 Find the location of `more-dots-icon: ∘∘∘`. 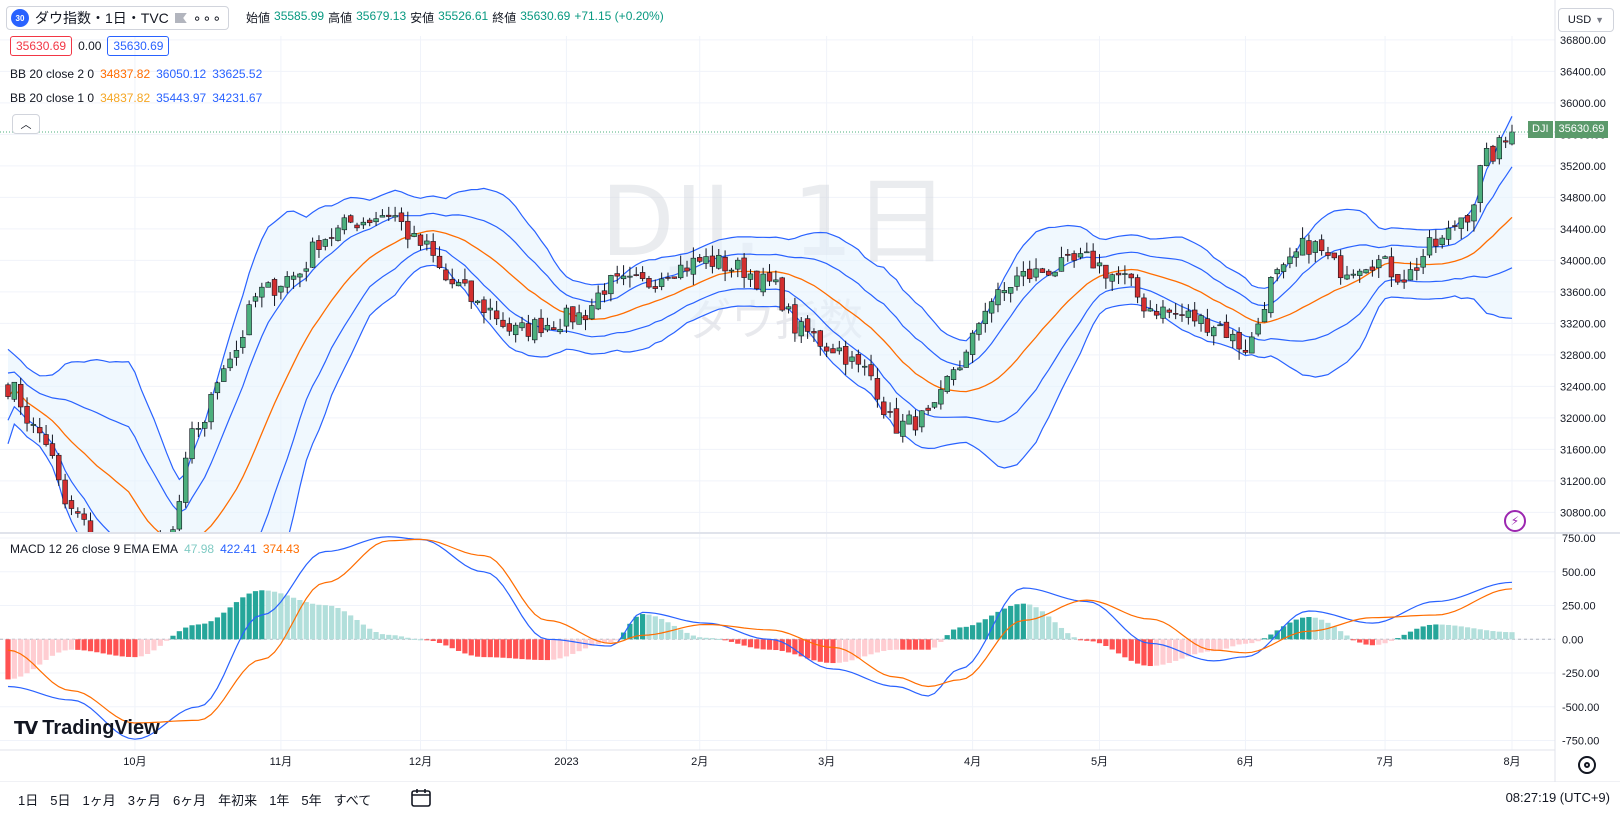

more-dots-icon: ∘∘∘ is located at coordinates (207, 17).